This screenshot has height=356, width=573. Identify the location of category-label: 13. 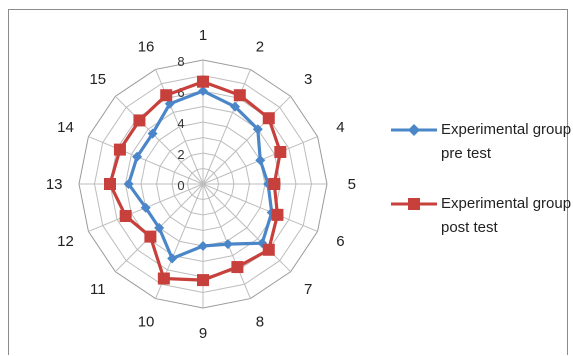
(54, 184).